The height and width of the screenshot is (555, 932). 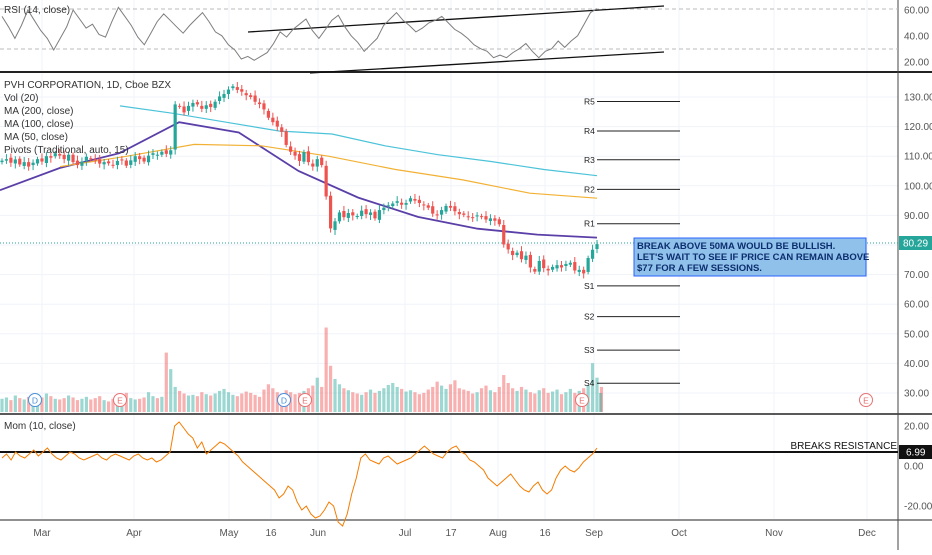 I want to click on ma200-indicator-label: MA (200, close), so click(x=38, y=111).